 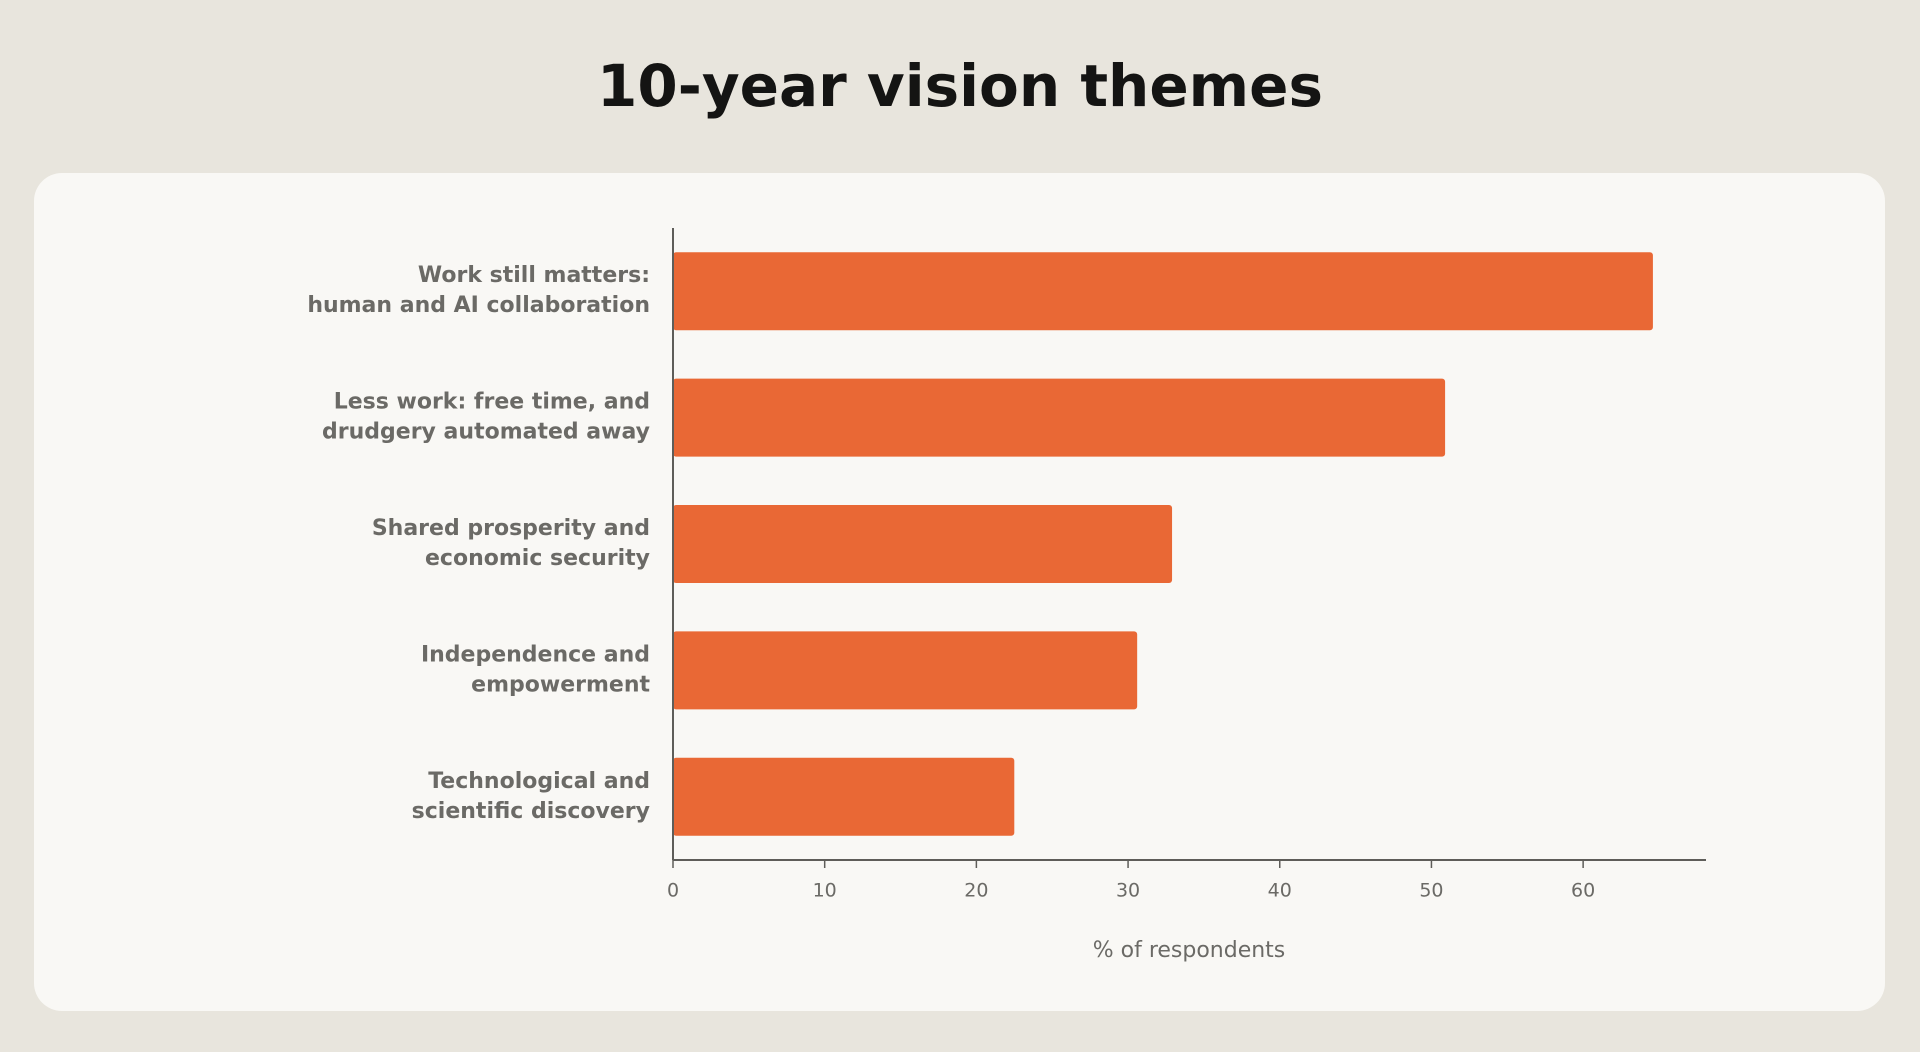 What do you see at coordinates (825, 891) in the screenshot?
I see `x-tick-label: 10` at bounding box center [825, 891].